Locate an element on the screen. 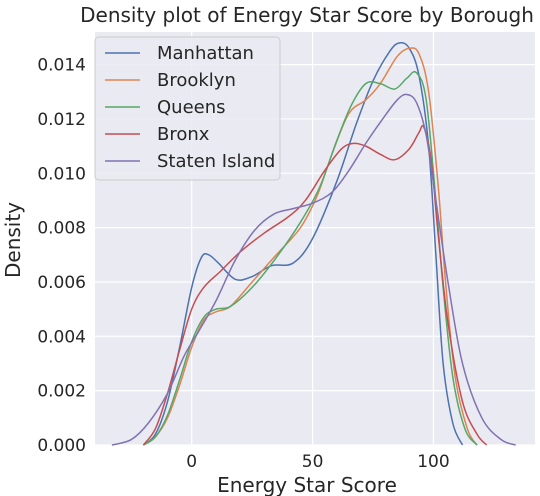  x-tick-label: 100 is located at coordinates (433, 462).